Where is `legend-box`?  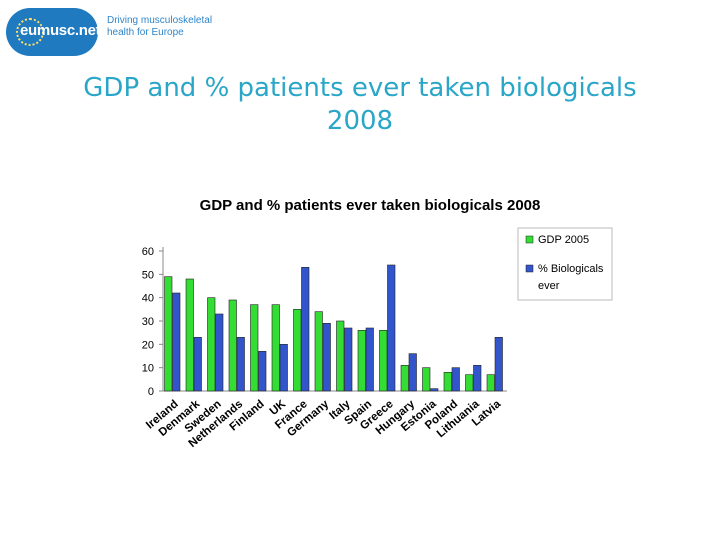
legend-box is located at coordinates (565, 264).